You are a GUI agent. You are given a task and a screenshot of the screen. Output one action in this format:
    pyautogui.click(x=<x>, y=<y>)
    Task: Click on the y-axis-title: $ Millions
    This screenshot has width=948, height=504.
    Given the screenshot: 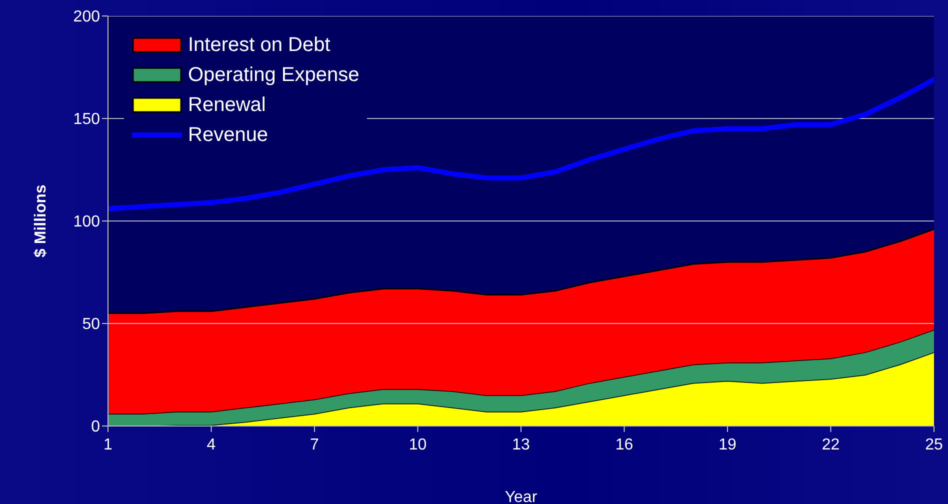 What is the action you would take?
    pyautogui.click(x=41, y=221)
    